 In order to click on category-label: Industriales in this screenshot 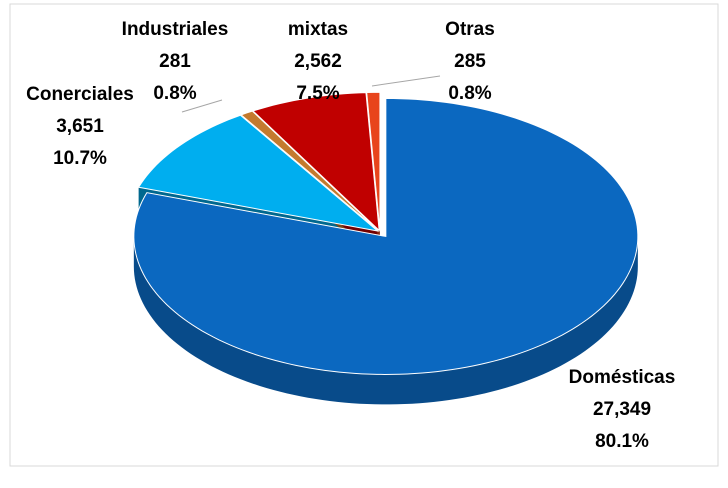, I will do `click(175, 29)`.